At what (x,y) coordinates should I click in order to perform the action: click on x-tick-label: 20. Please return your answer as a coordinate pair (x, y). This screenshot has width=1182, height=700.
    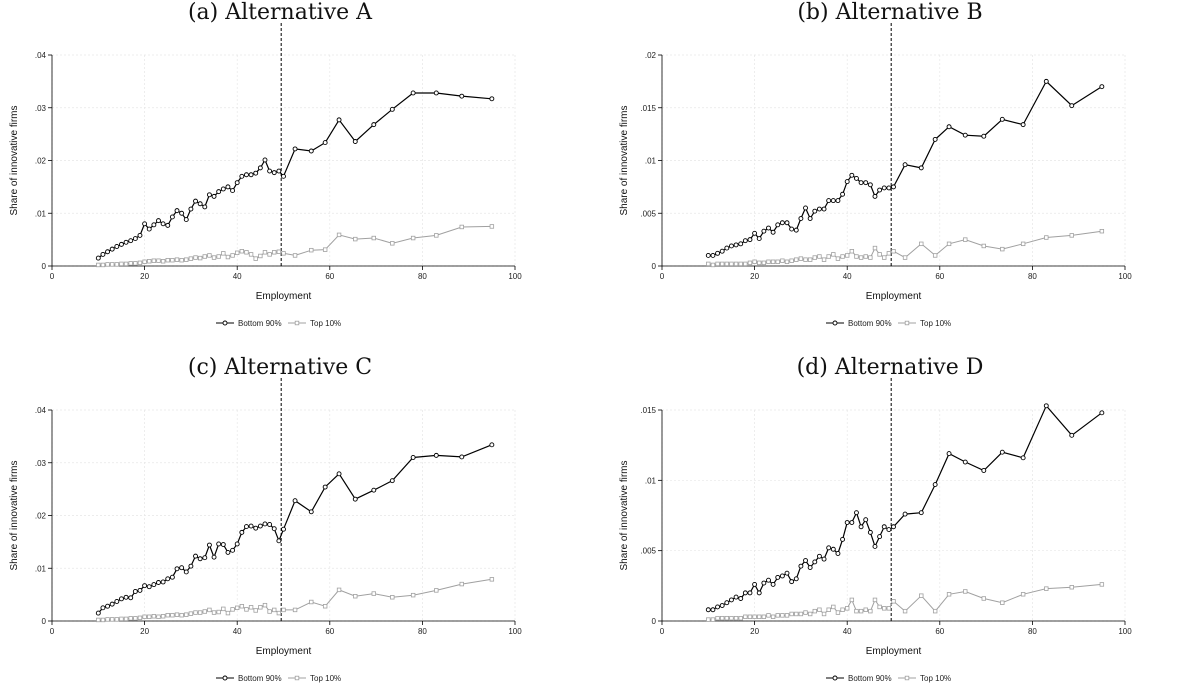
    Looking at the image, I should click on (144, 631).